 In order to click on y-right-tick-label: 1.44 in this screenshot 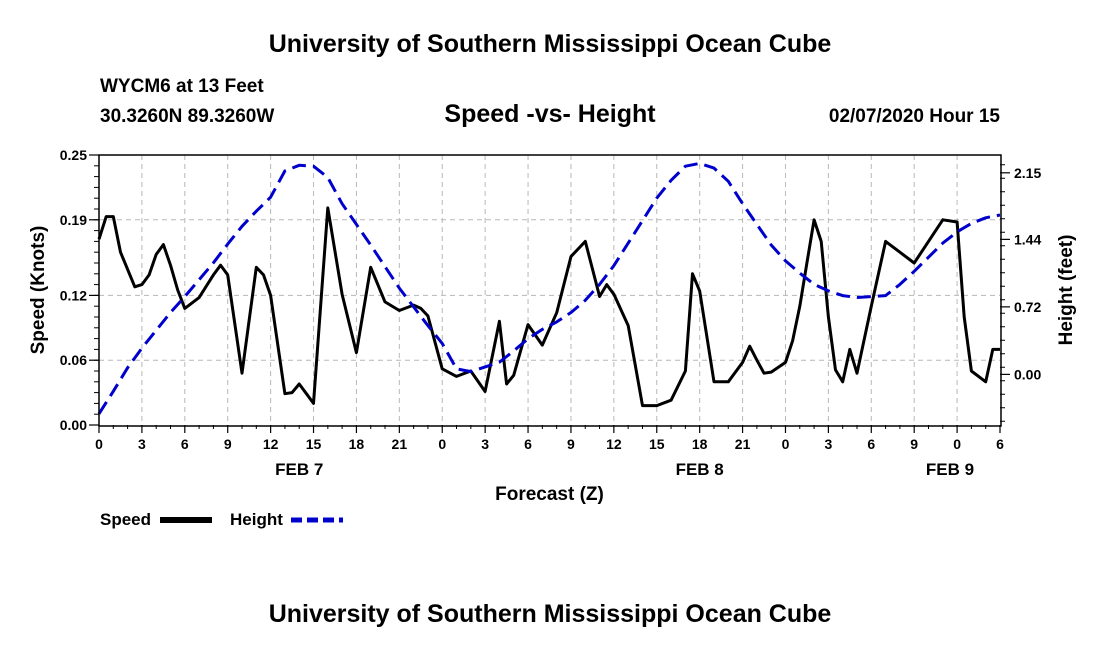, I will do `click(1027, 239)`.